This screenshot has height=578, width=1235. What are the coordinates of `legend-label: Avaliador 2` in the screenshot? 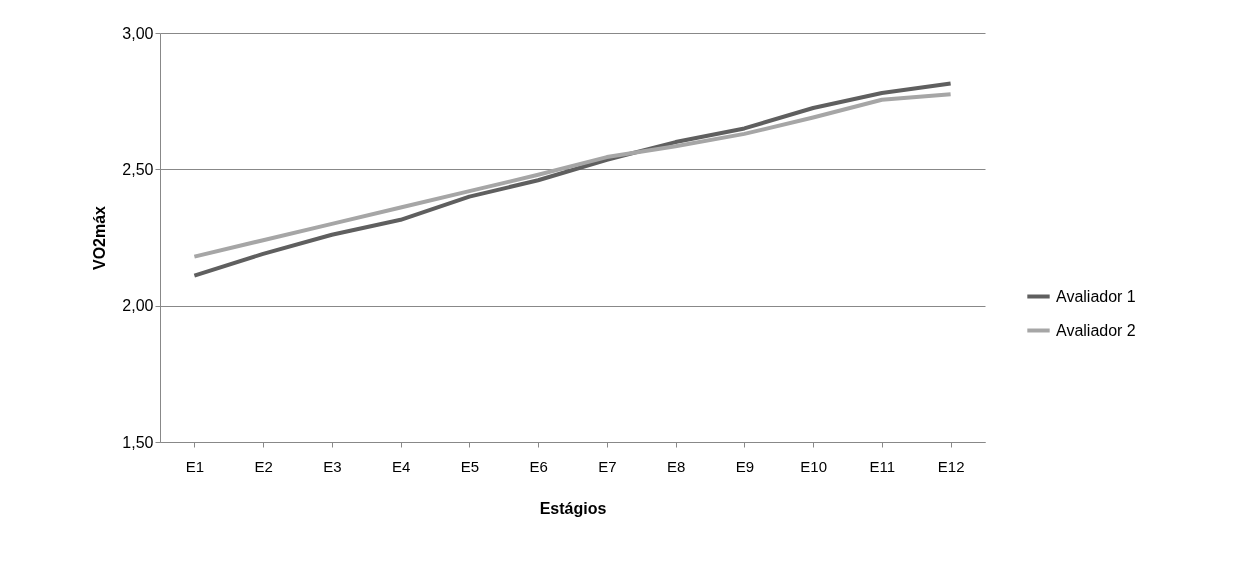 It's located at (1096, 330).